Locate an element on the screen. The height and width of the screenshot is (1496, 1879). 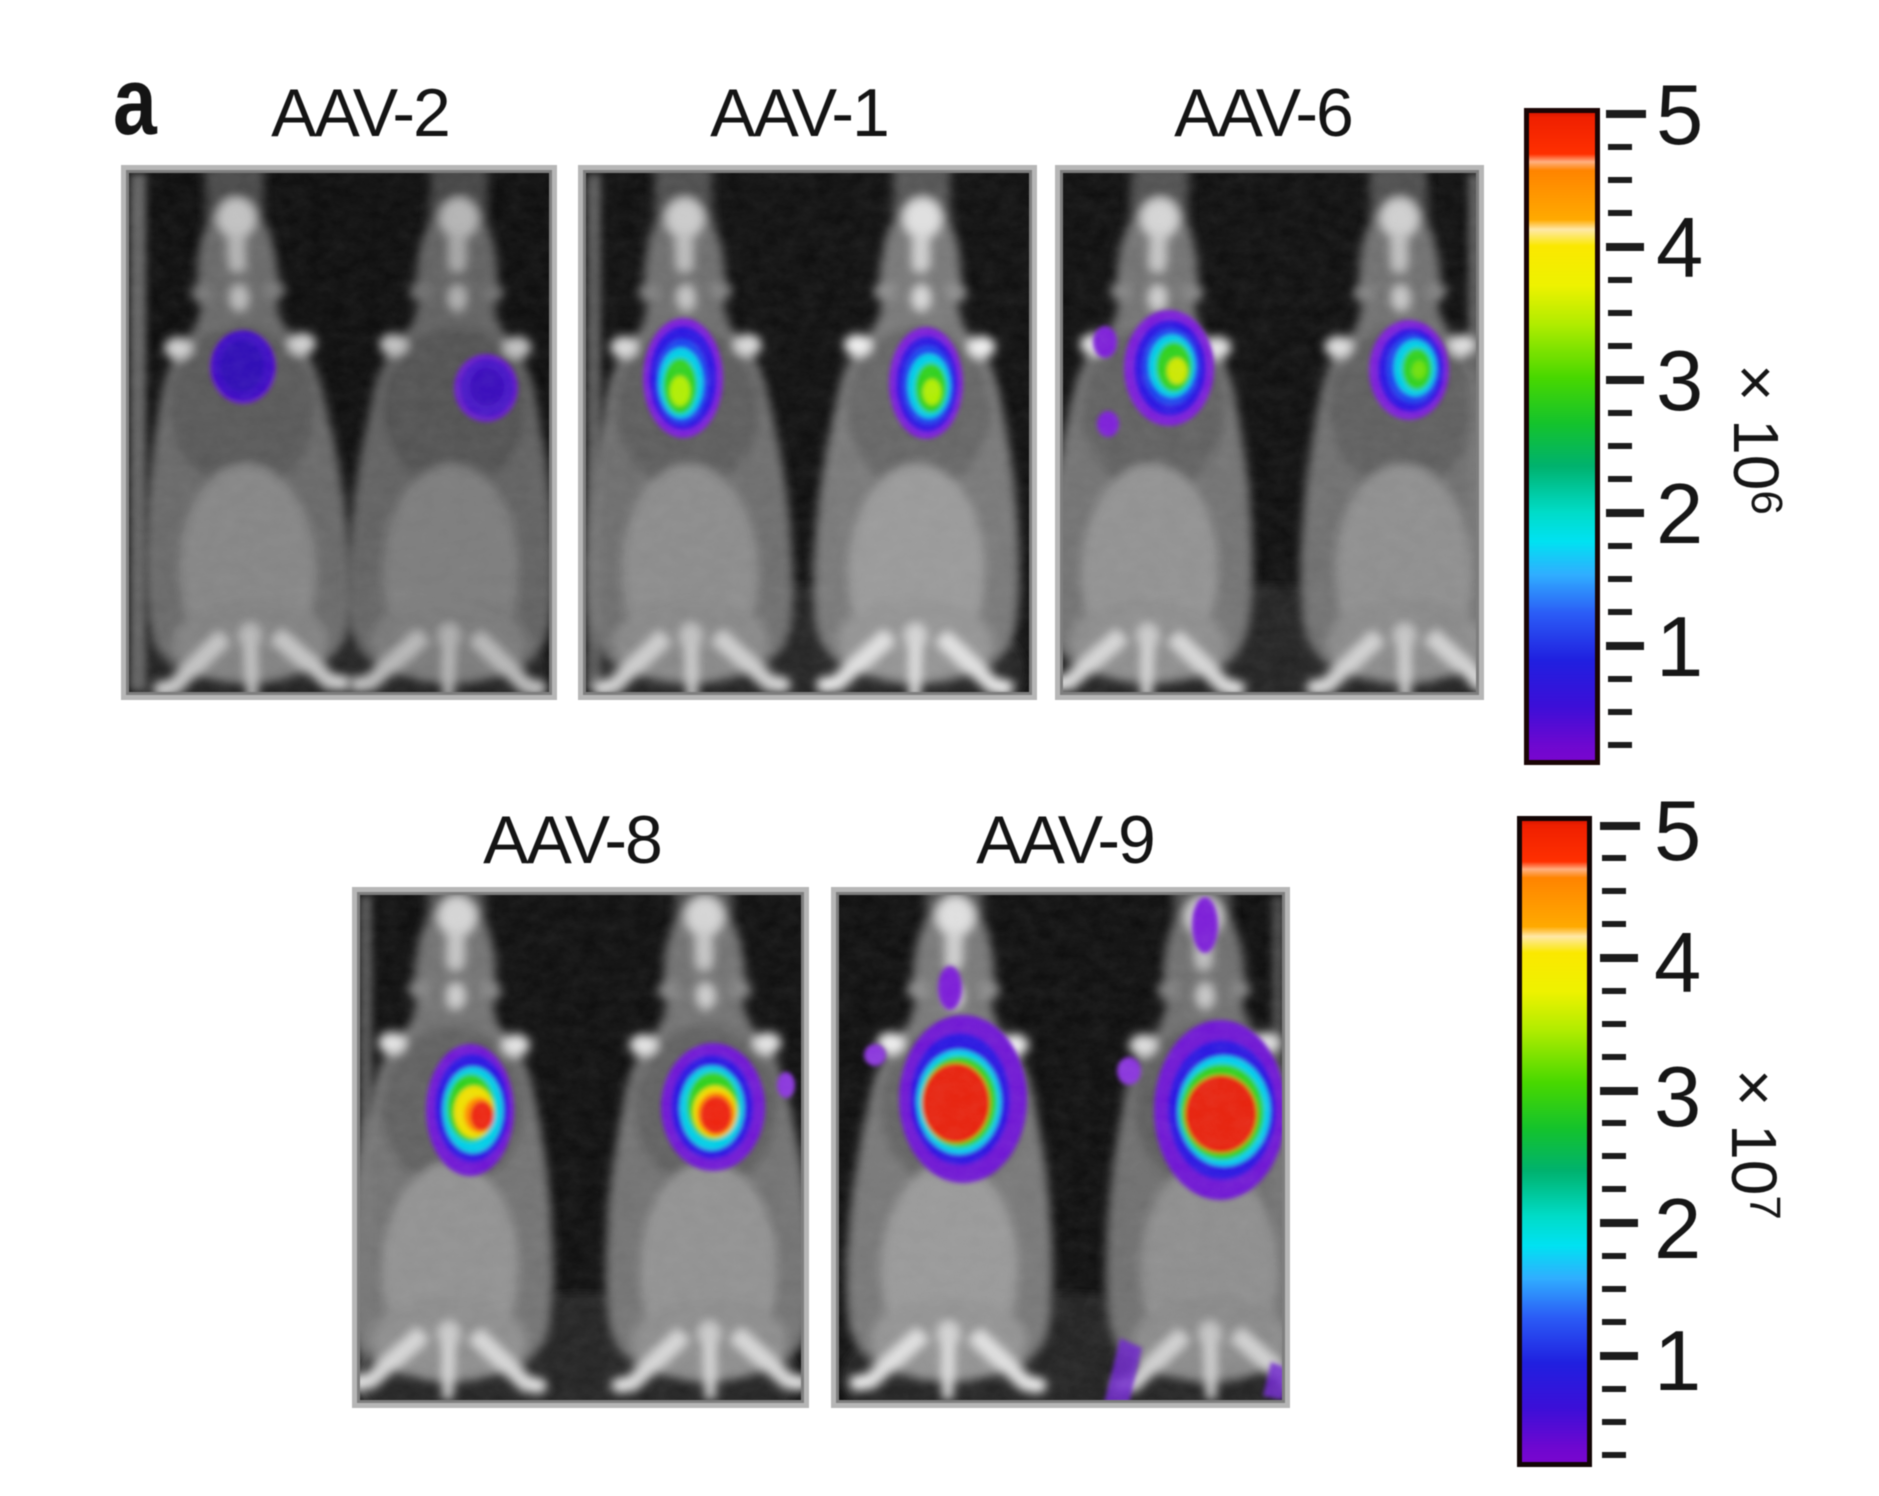
svg-text: AAV-1 is located at coordinates (799, 113).